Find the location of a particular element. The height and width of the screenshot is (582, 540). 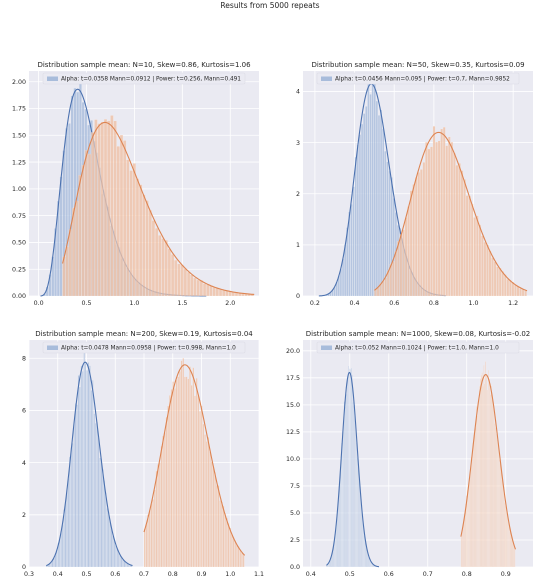

x-tick-label: 0.6 is located at coordinates (389, 574).